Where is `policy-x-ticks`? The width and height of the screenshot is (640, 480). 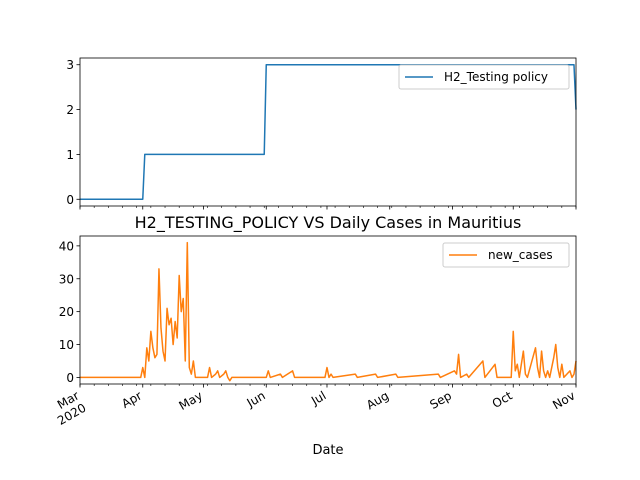
policy-x-ticks is located at coordinates (328, 208).